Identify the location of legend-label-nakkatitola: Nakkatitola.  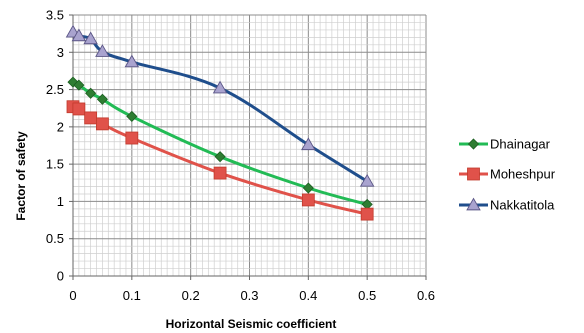
(522, 205).